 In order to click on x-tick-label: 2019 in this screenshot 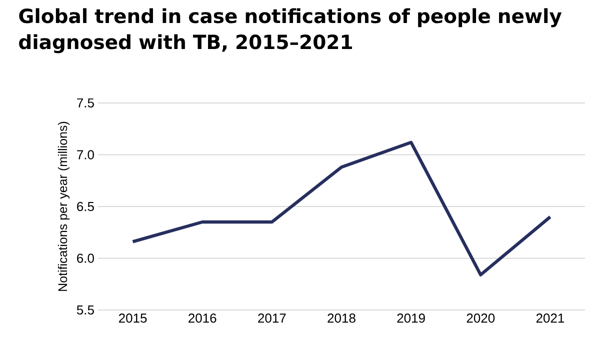, I will do `click(411, 318)`.